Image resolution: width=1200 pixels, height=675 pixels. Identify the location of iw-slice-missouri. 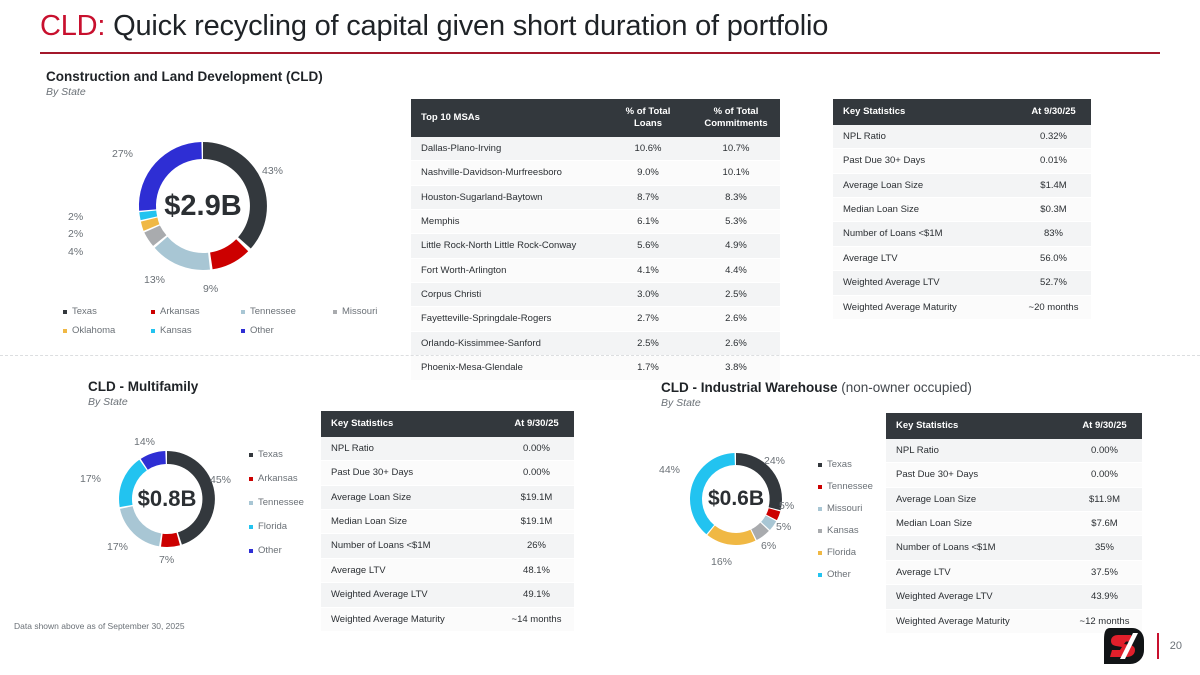
(769, 522).